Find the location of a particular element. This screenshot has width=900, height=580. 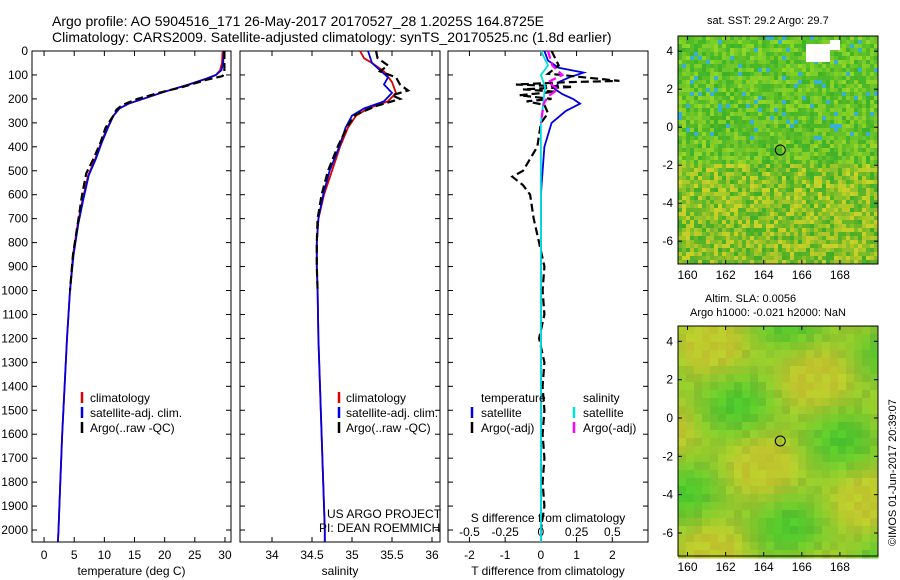

sst-map-title: sat. SST: 29.2 Argo: 29.7 is located at coordinates (768, 21).